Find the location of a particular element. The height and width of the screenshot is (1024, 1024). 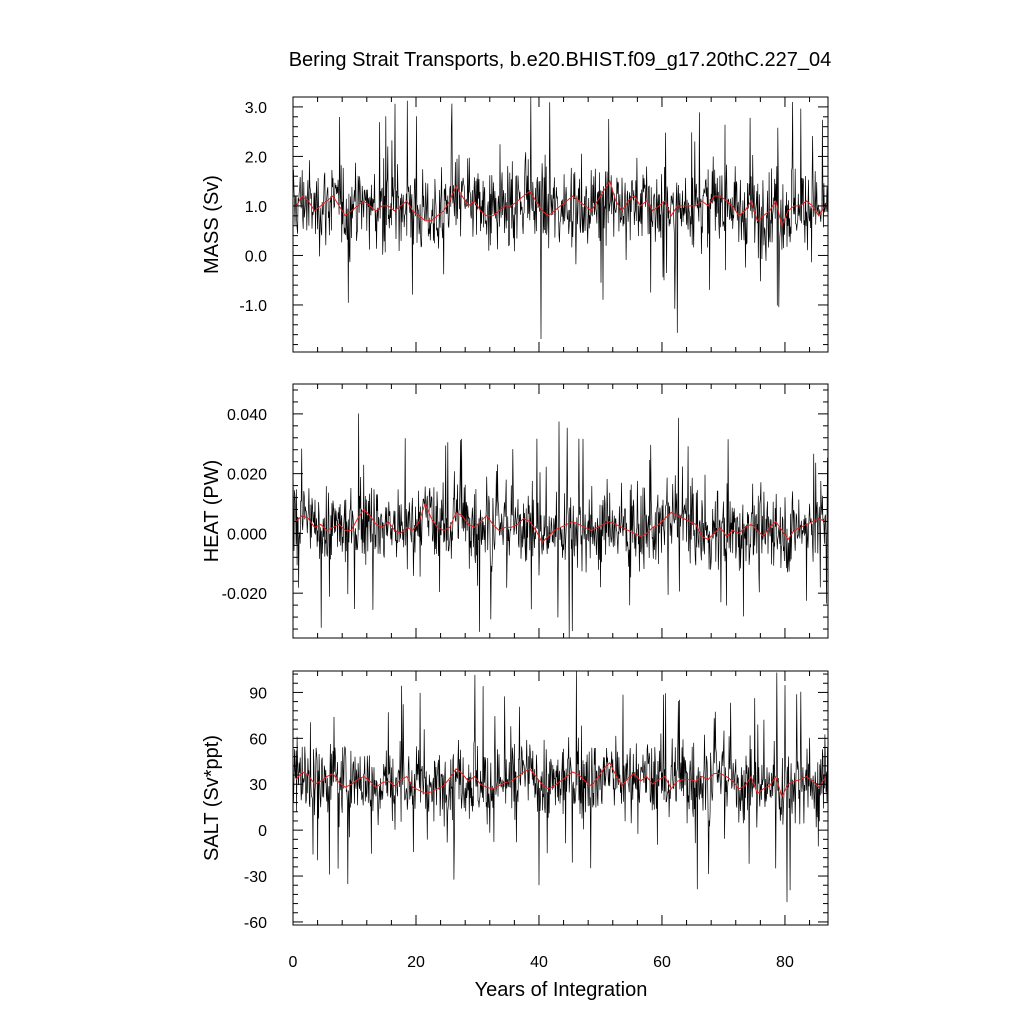

y-tick-label: 1.0 is located at coordinates (256, 207).